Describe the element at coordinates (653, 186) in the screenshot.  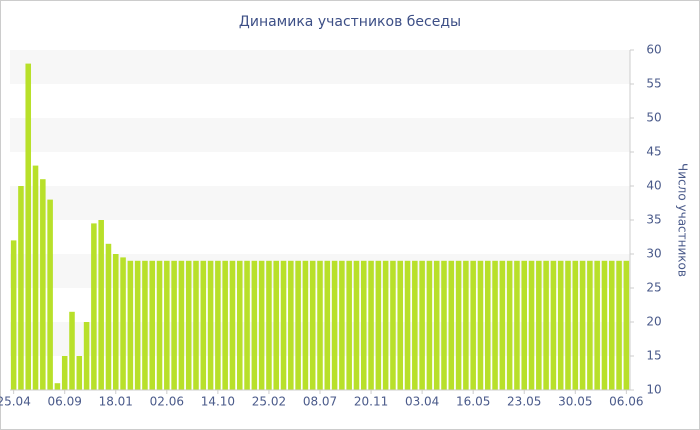
I see `y-tick-label: 40` at that location.